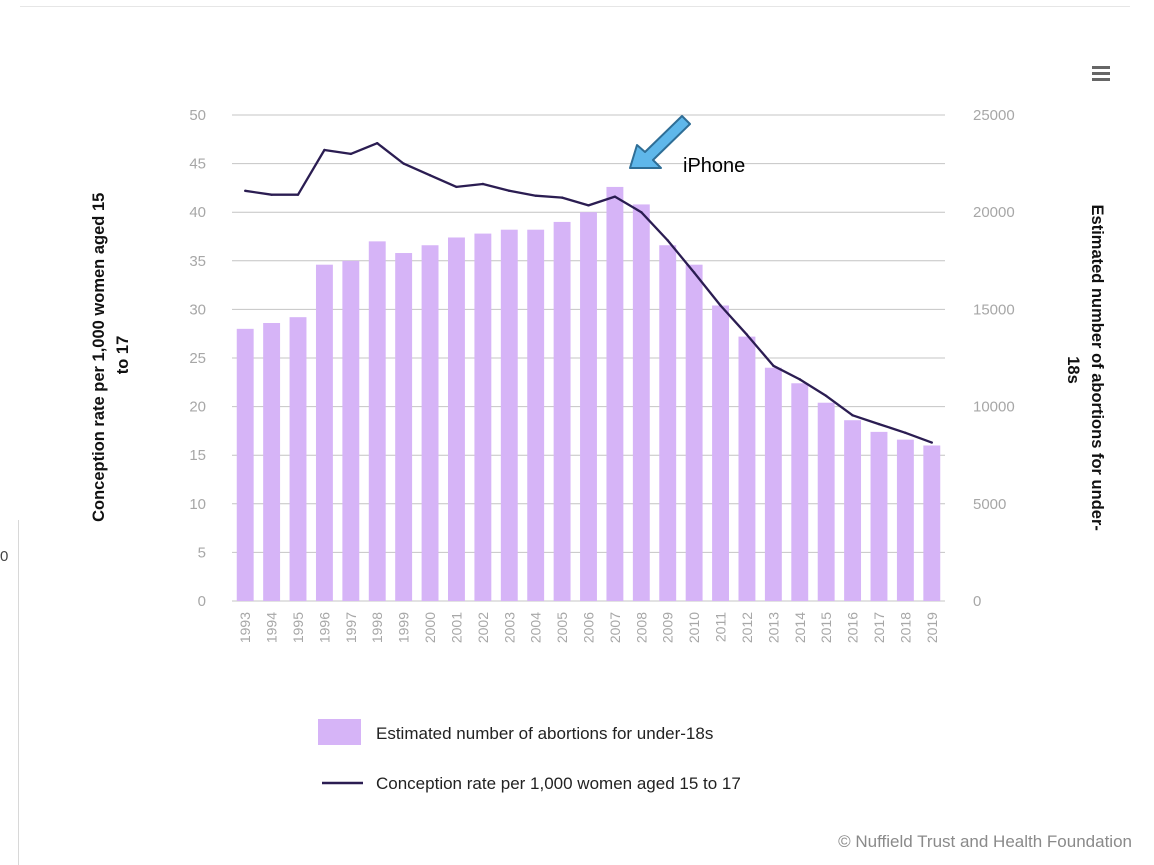 The image size is (1154, 865). Describe the element at coordinates (197, 504) in the screenshot. I see `left-tick-label: 10` at that location.